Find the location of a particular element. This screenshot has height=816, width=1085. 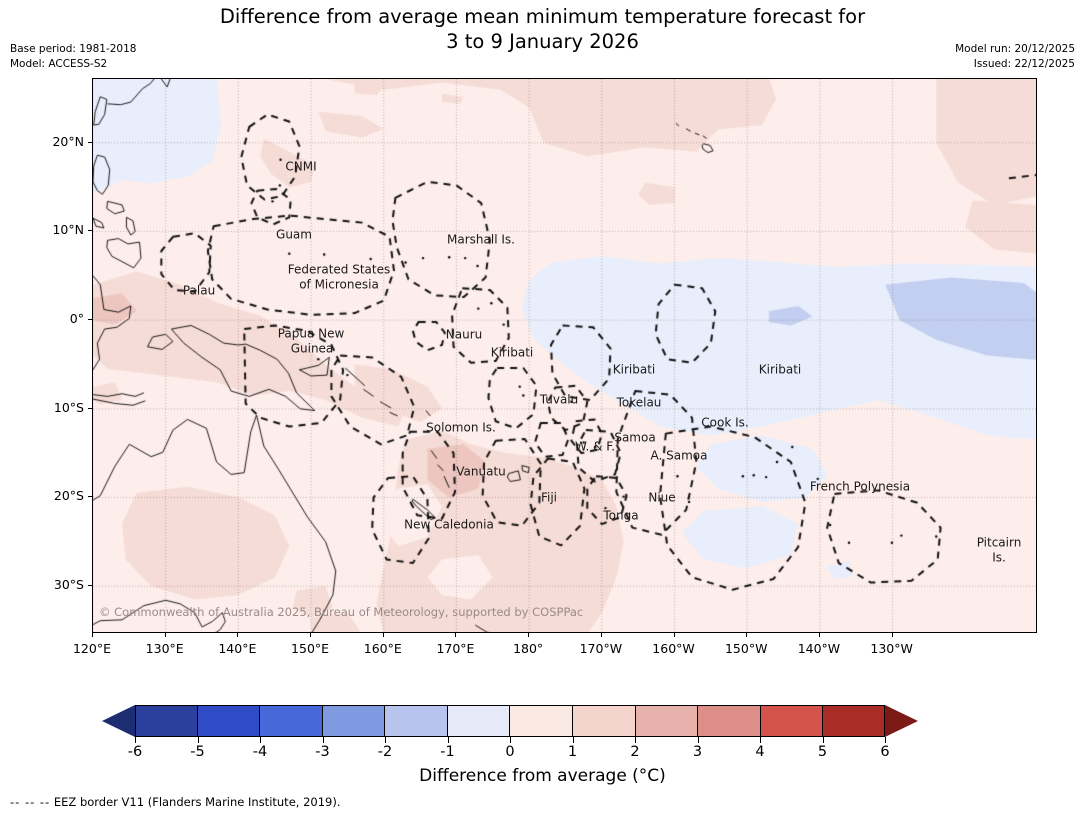

title-line-2: 3 to 9 January 2026 is located at coordinates (542, 41).